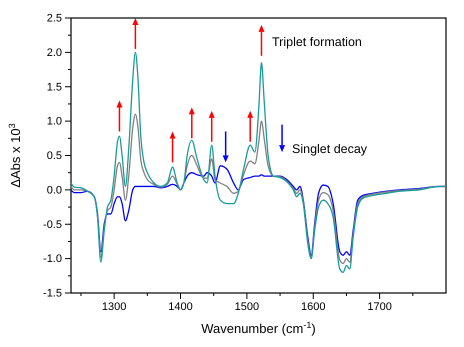 The image size is (464, 347). I want to click on x-axis-title: Wavenumber (cm$^{-1}$), so click(258, 328).